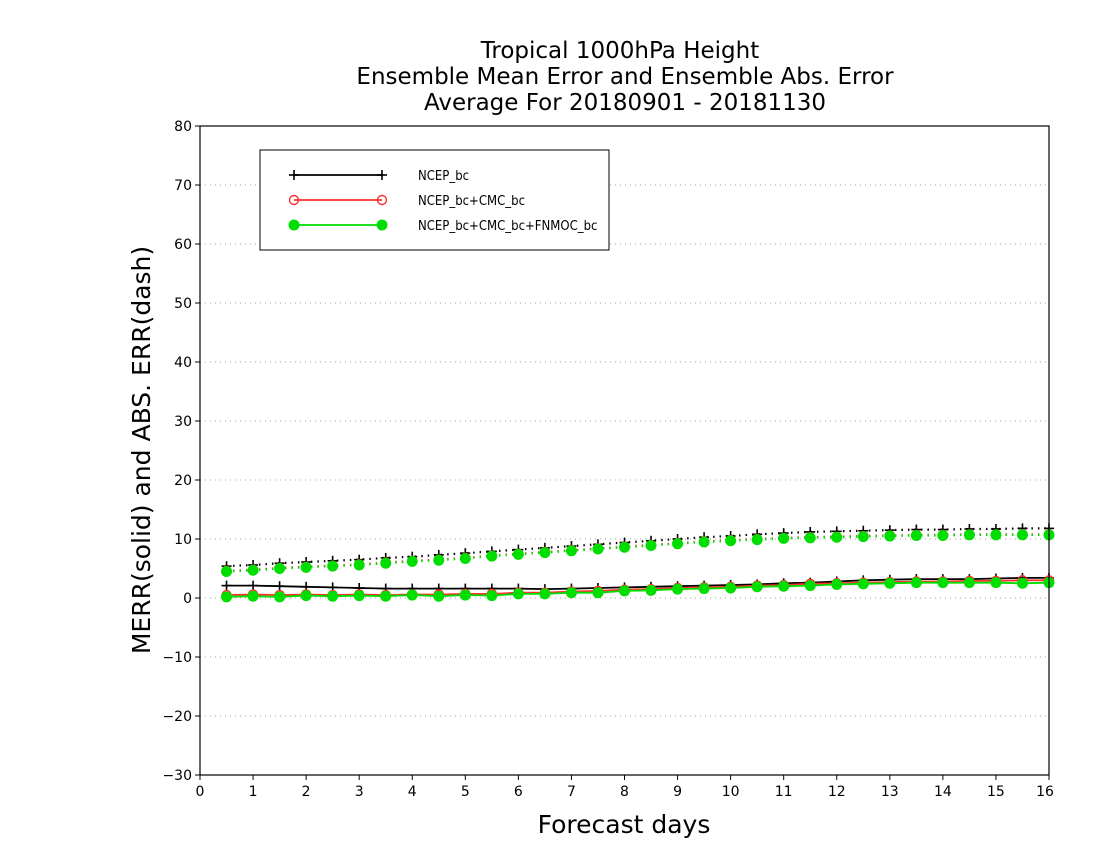 The width and height of the screenshot is (1100, 850). Describe the element at coordinates (183, 363) in the screenshot. I see `y-tick-label: 40` at that location.